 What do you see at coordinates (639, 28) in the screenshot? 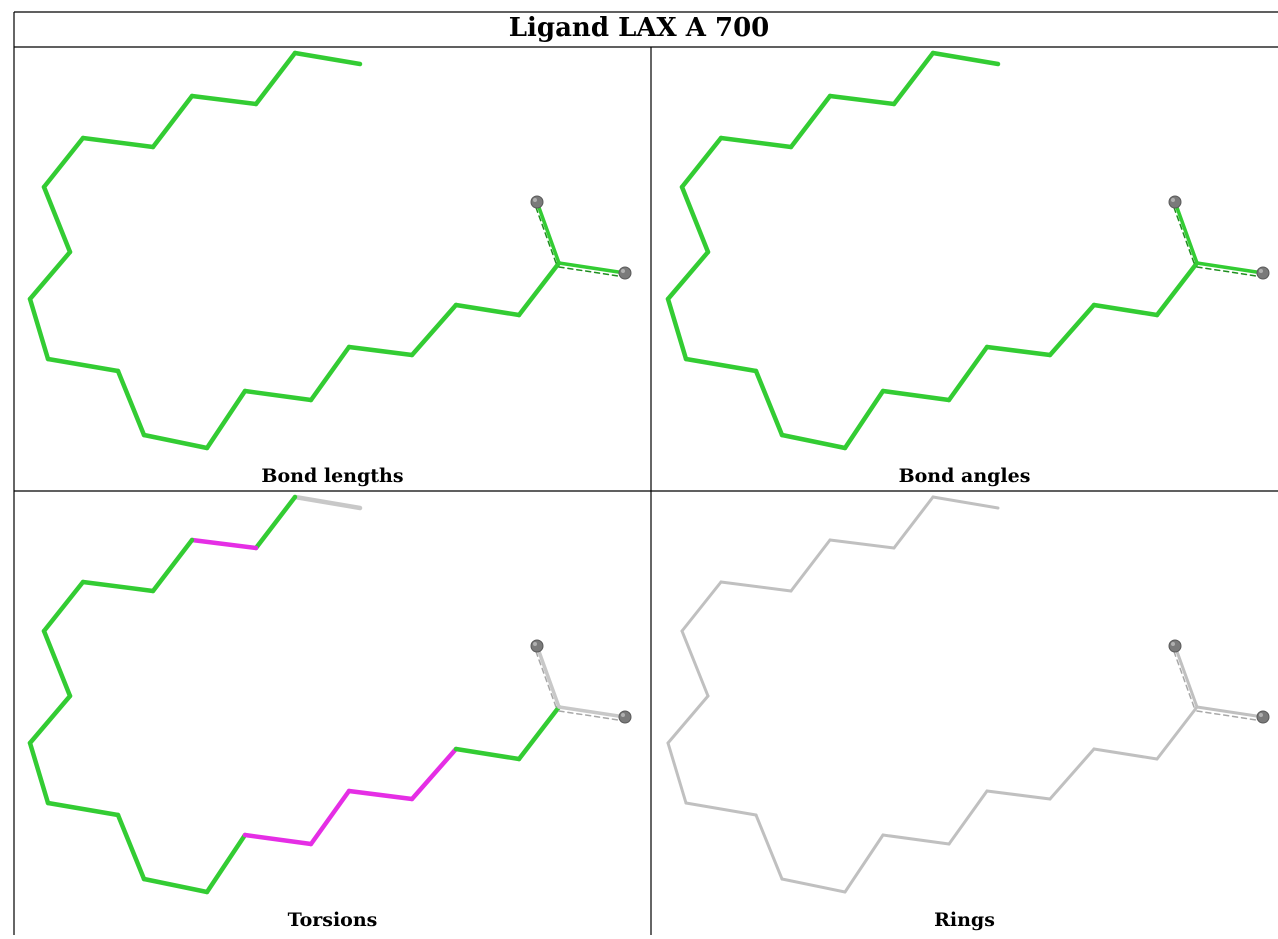
I see `figure-title: Ligand LAX A 700` at bounding box center [639, 28].